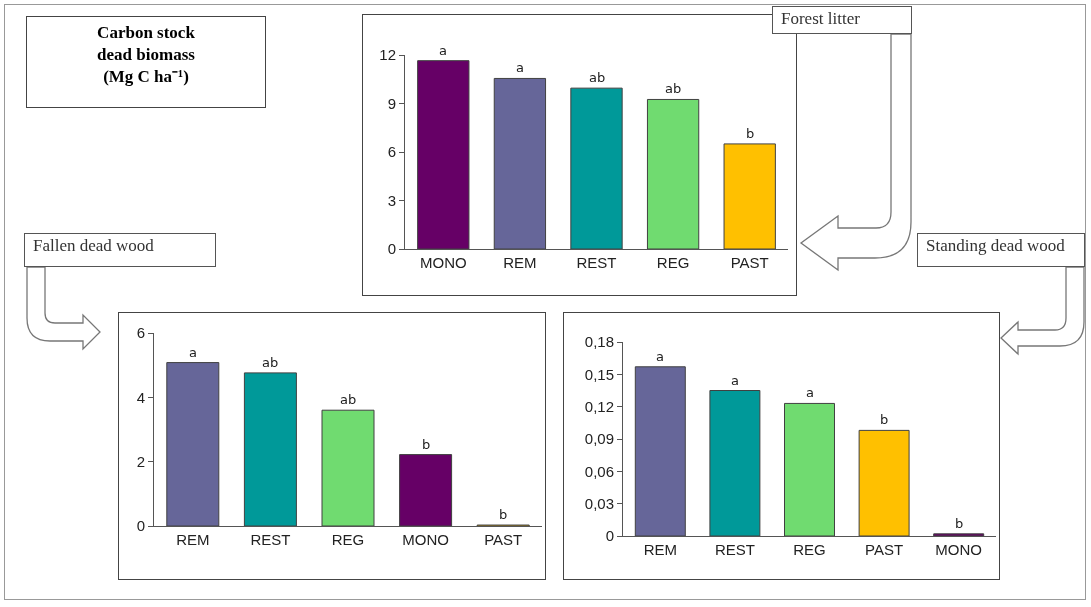 This screenshot has height=607, width=1091. Describe the element at coordinates (599, 503) in the screenshot. I see `y-tick-label: 0,03` at that location.